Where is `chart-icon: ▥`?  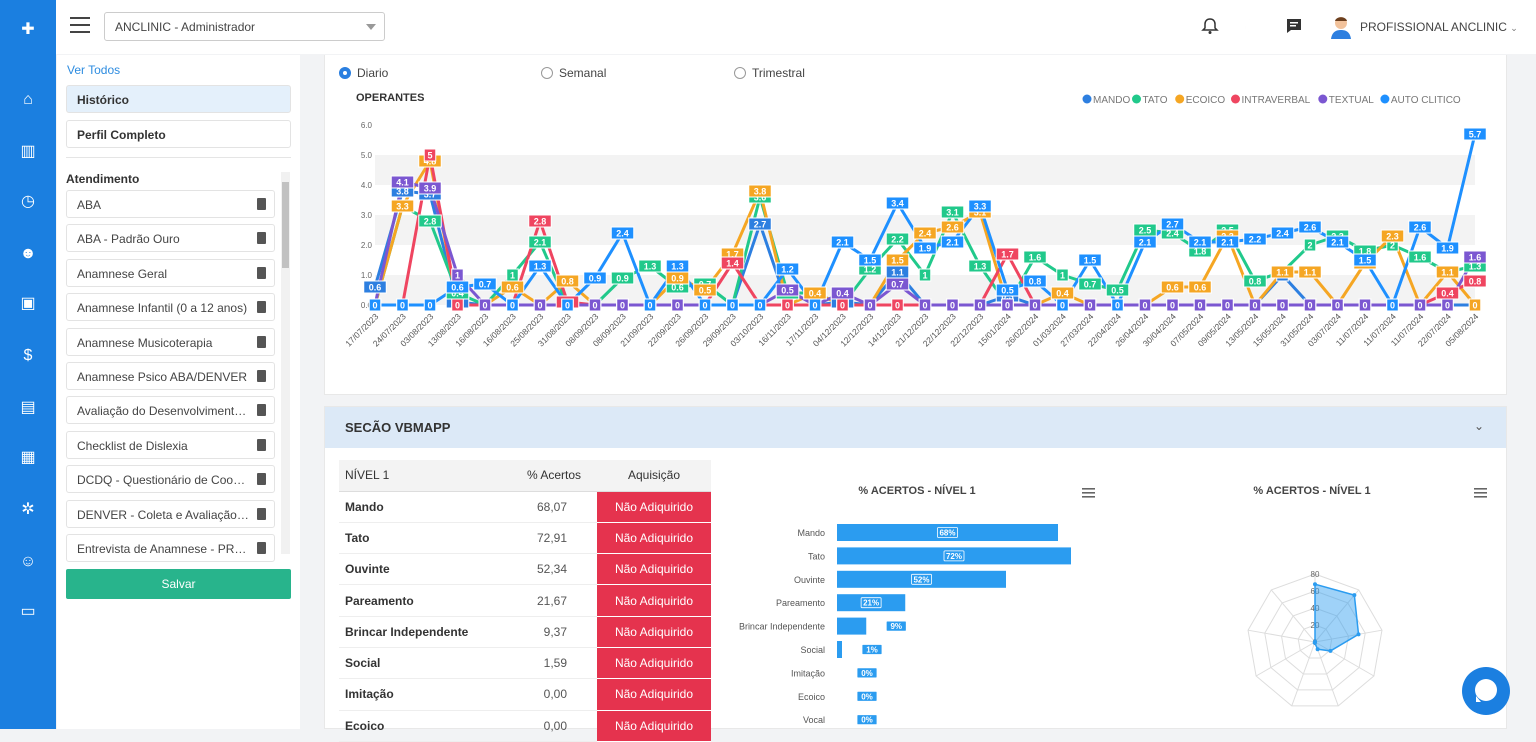
chart-icon: ▥ is located at coordinates (28, 151).